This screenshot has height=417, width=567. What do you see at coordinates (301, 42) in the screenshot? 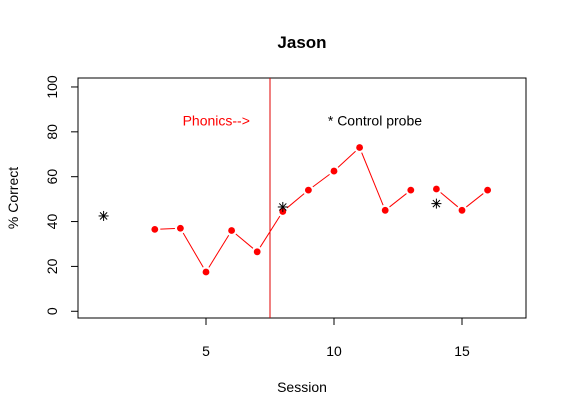
I see `chart-title: Jason` at bounding box center [301, 42].